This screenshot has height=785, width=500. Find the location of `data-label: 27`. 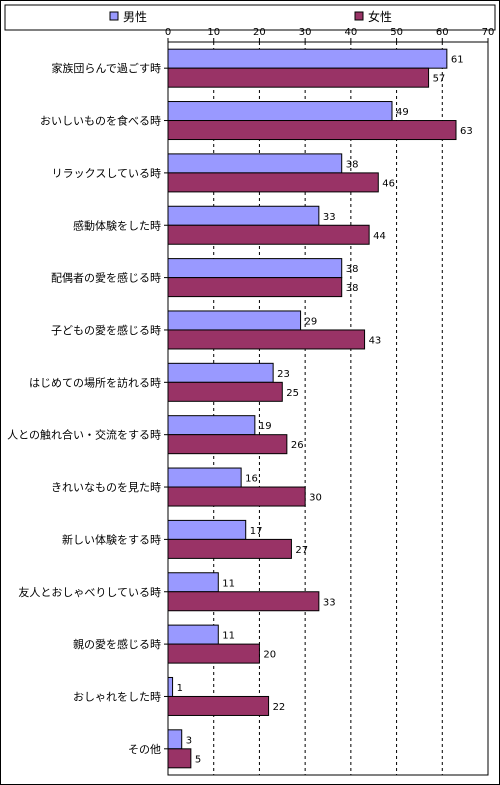

data-label: 27 is located at coordinates (301, 550).